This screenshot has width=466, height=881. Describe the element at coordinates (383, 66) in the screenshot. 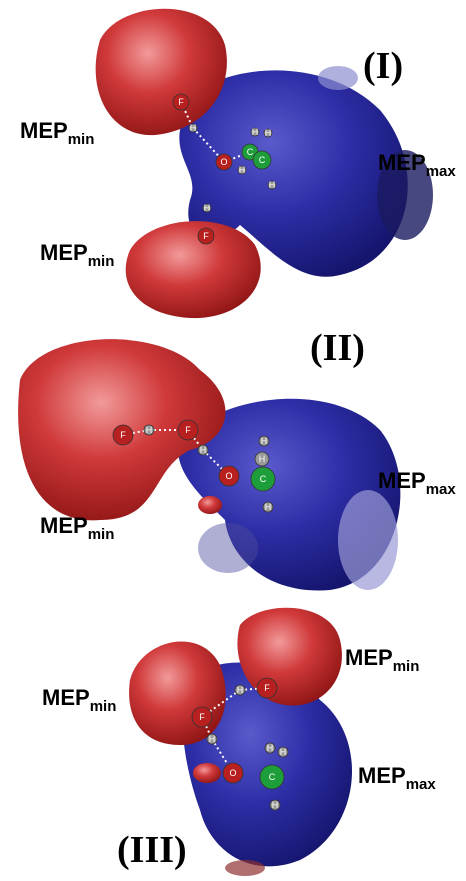

I see `panel-label: (I)` at that location.